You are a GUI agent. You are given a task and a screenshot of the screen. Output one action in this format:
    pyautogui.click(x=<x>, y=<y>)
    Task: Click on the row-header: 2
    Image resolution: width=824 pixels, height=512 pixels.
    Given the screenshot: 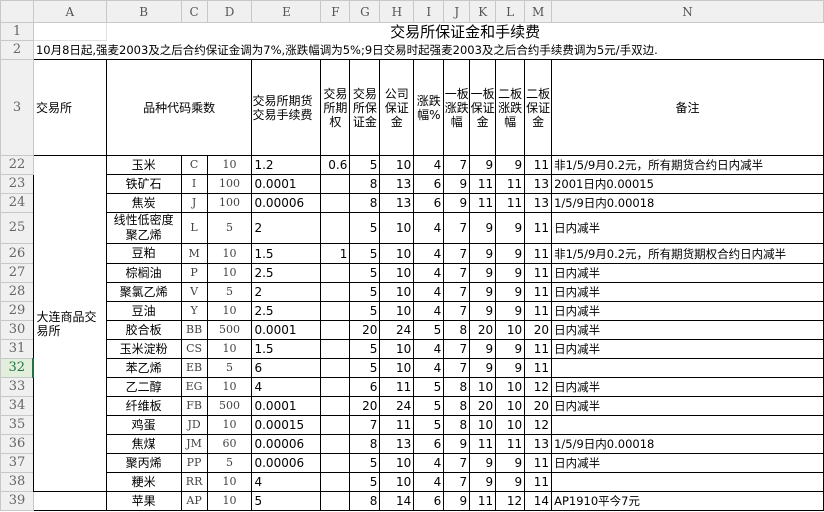 What is the action you would take?
    pyautogui.click(x=17, y=50)
    